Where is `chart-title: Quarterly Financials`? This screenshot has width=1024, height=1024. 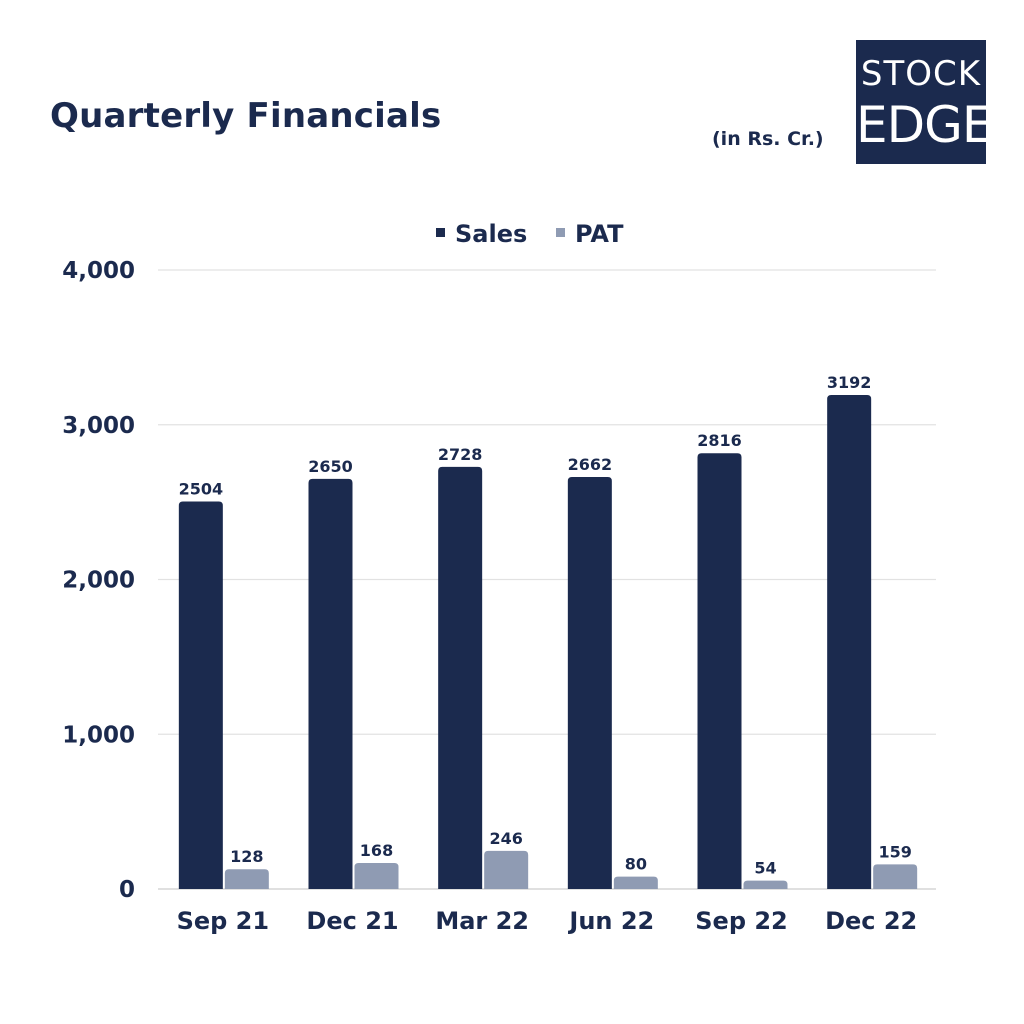 chart-title: Quarterly Financials is located at coordinates (246, 116).